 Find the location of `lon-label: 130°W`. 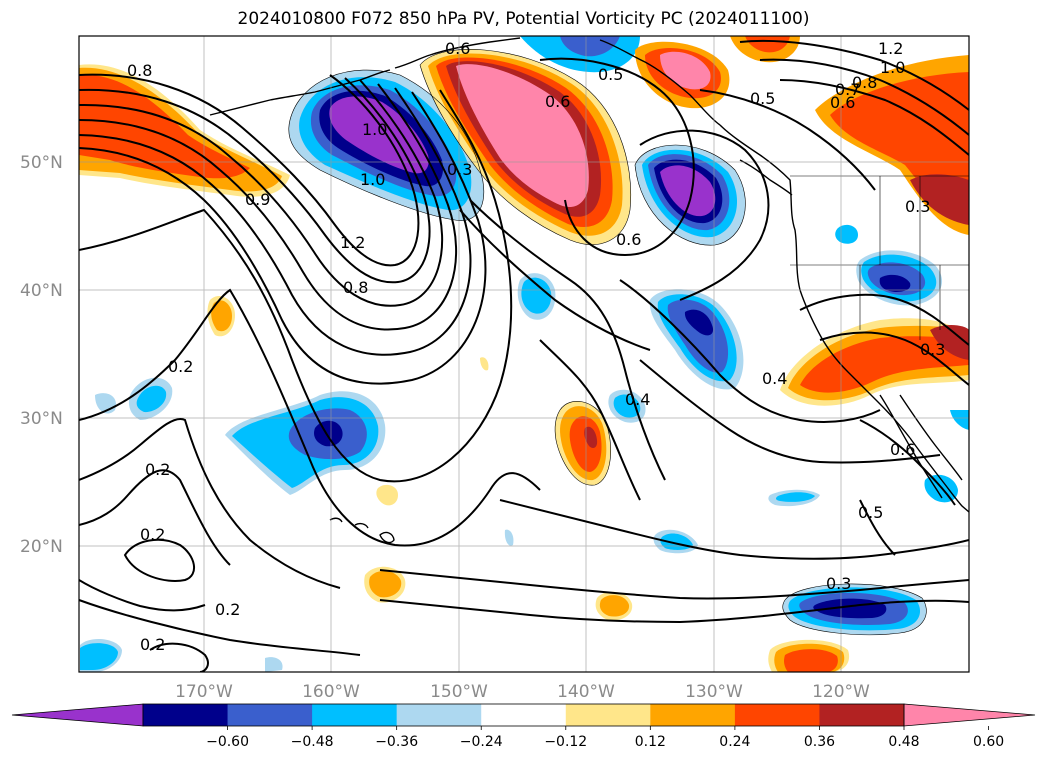

lon-label: 130°W is located at coordinates (714, 692).